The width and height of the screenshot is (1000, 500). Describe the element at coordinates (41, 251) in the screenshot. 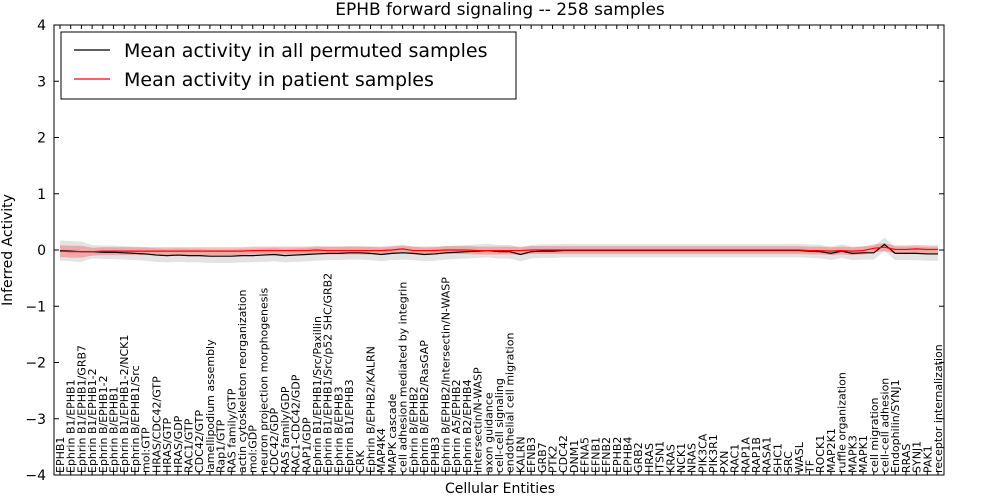

I see `y-tick-label: 0` at that location.